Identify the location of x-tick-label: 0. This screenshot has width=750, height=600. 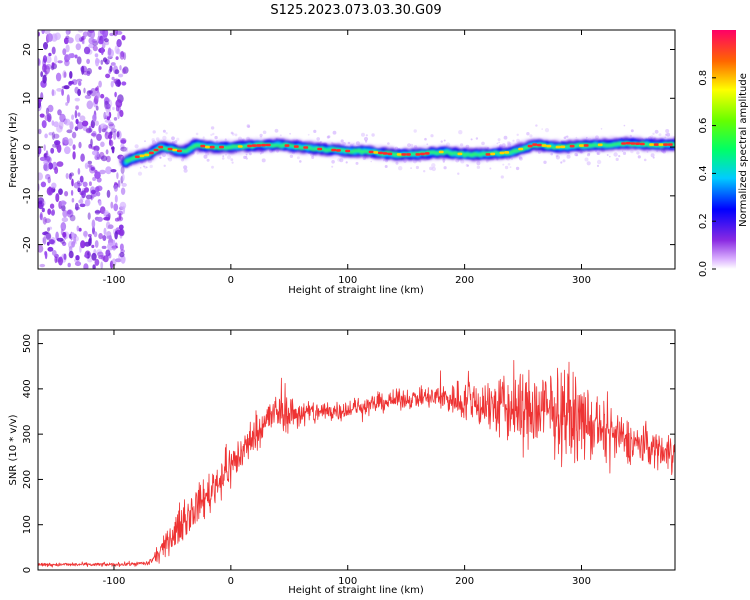
(231, 280).